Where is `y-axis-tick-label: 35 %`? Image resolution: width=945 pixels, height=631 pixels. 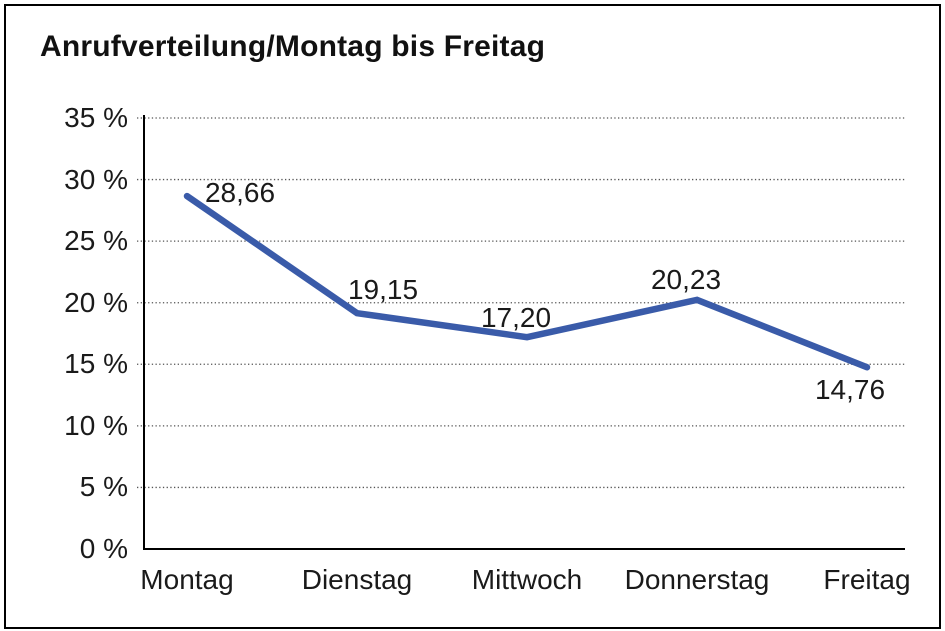 y-axis-tick-label: 35 % is located at coordinates (96, 117).